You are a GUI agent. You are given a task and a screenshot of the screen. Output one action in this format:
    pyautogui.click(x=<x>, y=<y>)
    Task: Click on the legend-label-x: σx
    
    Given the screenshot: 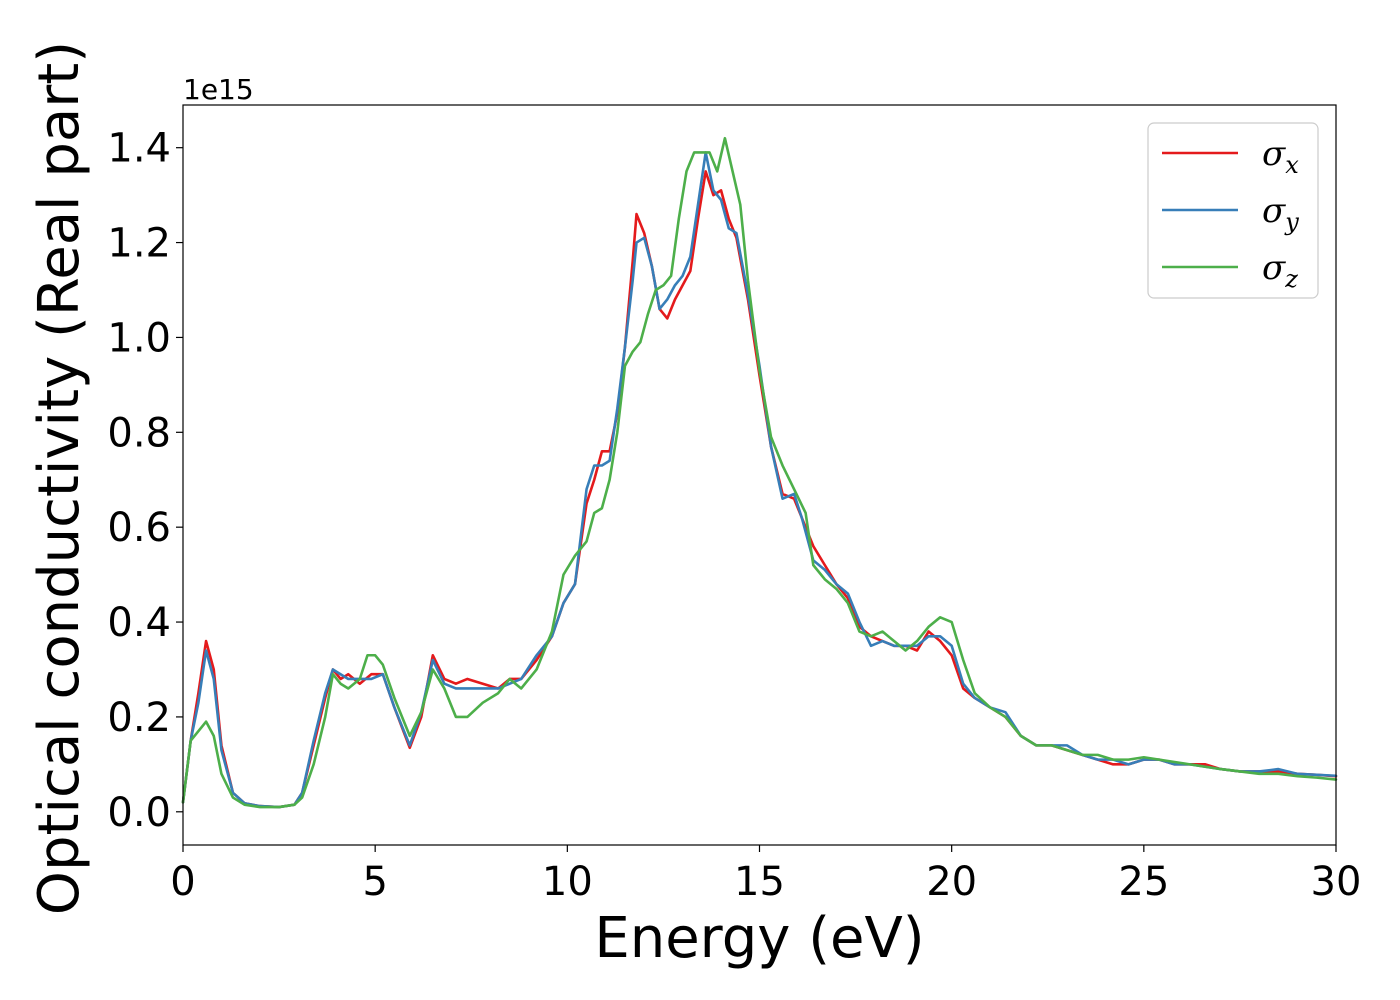 What is the action you would take?
    pyautogui.click(x=1280, y=156)
    